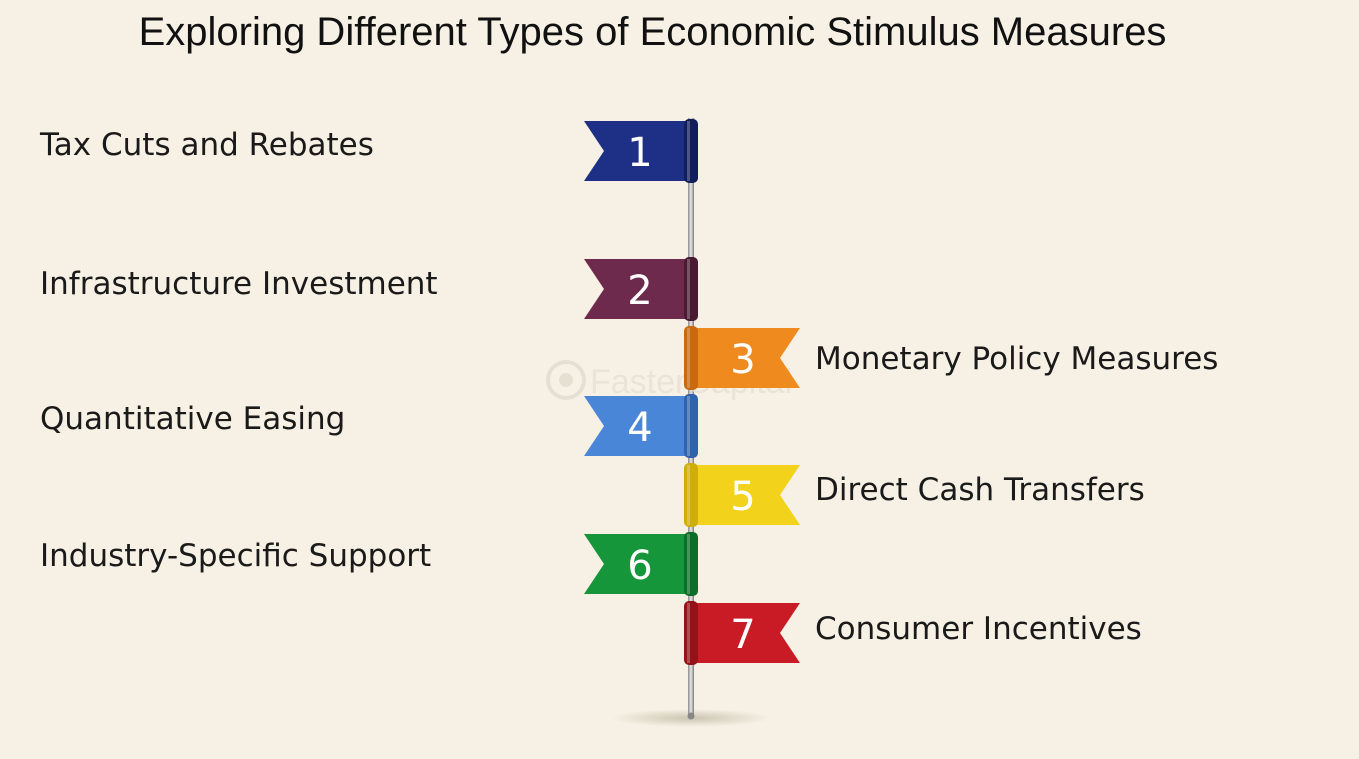 This screenshot has width=1359, height=759. I want to click on label-consumer-incentives: Consumer Incentives, so click(978, 629).